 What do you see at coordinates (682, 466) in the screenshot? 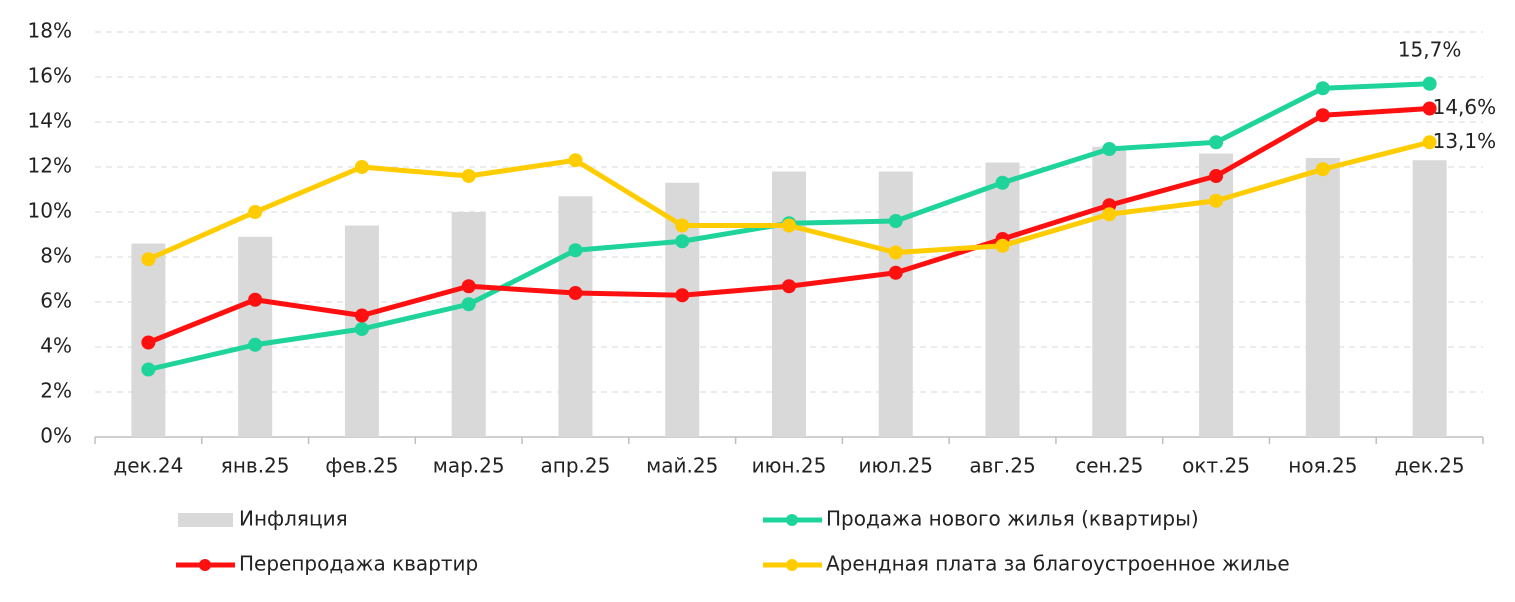
I see `x-tick-label: май.25` at bounding box center [682, 466].